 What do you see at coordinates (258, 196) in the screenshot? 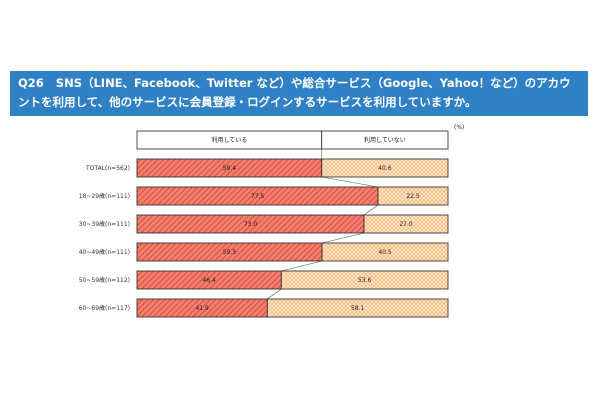
I see `value-label-using: 77.5` at bounding box center [258, 196].